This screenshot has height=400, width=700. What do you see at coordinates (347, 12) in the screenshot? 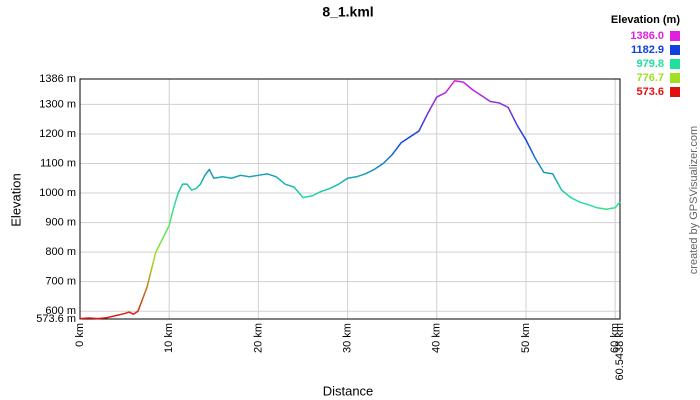
I see `chart-title: 8_1.kml` at bounding box center [347, 12].